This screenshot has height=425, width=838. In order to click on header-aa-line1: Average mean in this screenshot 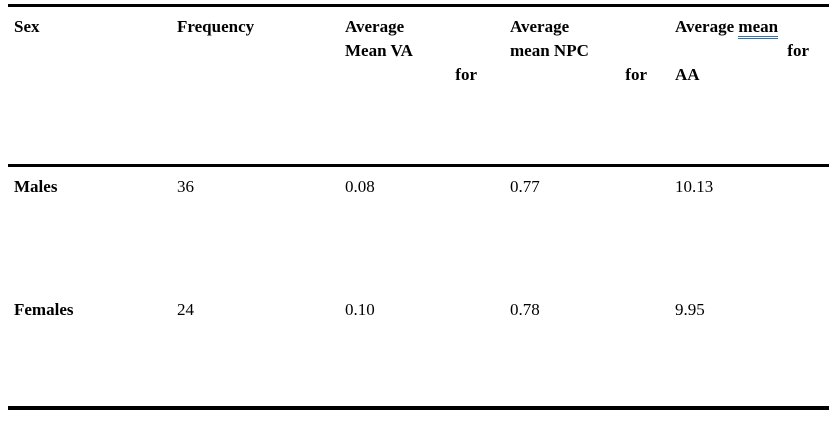, I will do `click(752, 27)`.